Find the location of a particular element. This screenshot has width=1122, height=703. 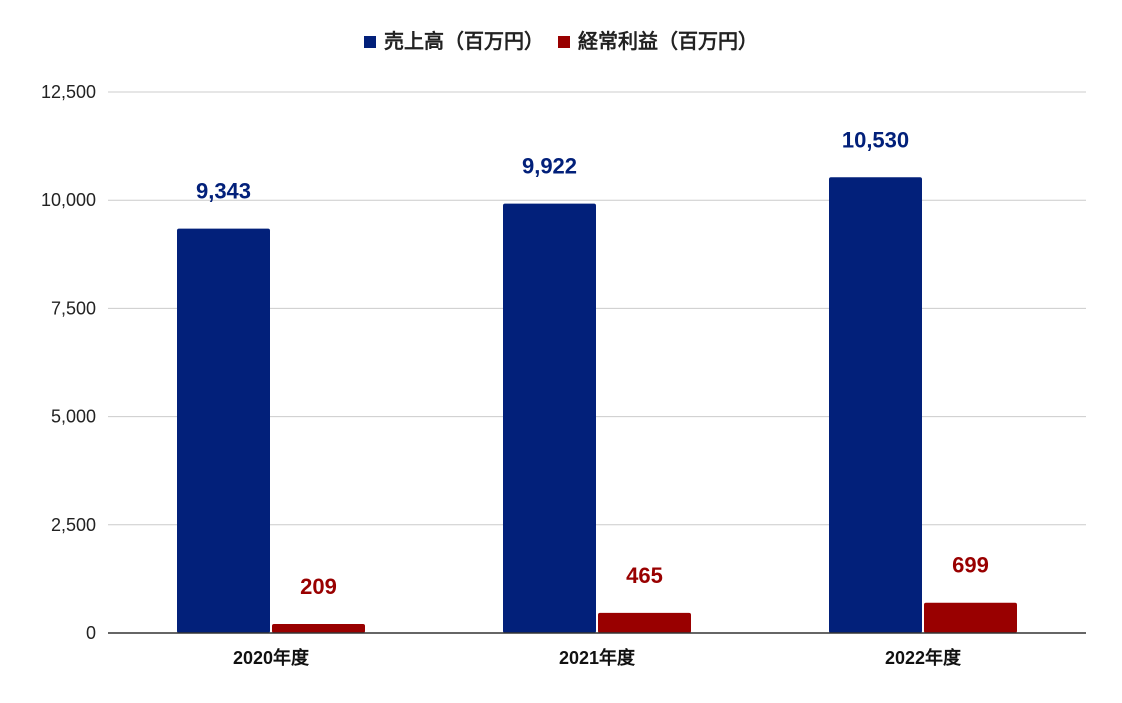

data-label: 9,343 is located at coordinates (223, 191).